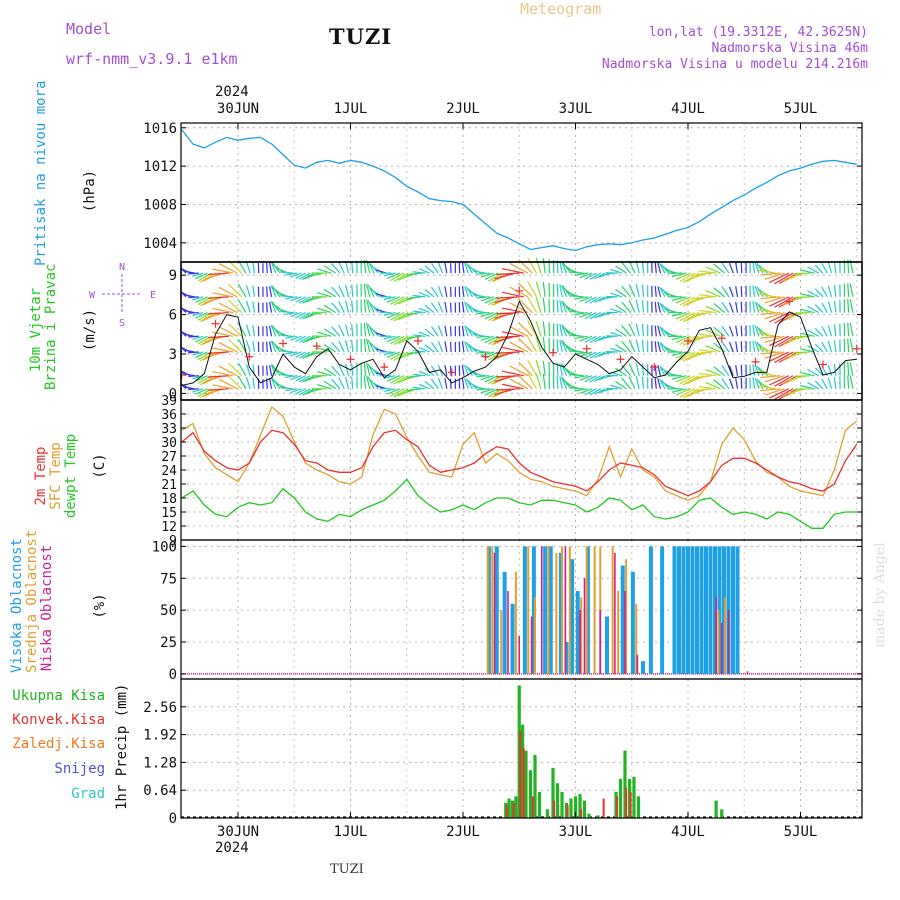  What do you see at coordinates (122, 323) in the screenshot?
I see `compass-s: S` at bounding box center [122, 323].